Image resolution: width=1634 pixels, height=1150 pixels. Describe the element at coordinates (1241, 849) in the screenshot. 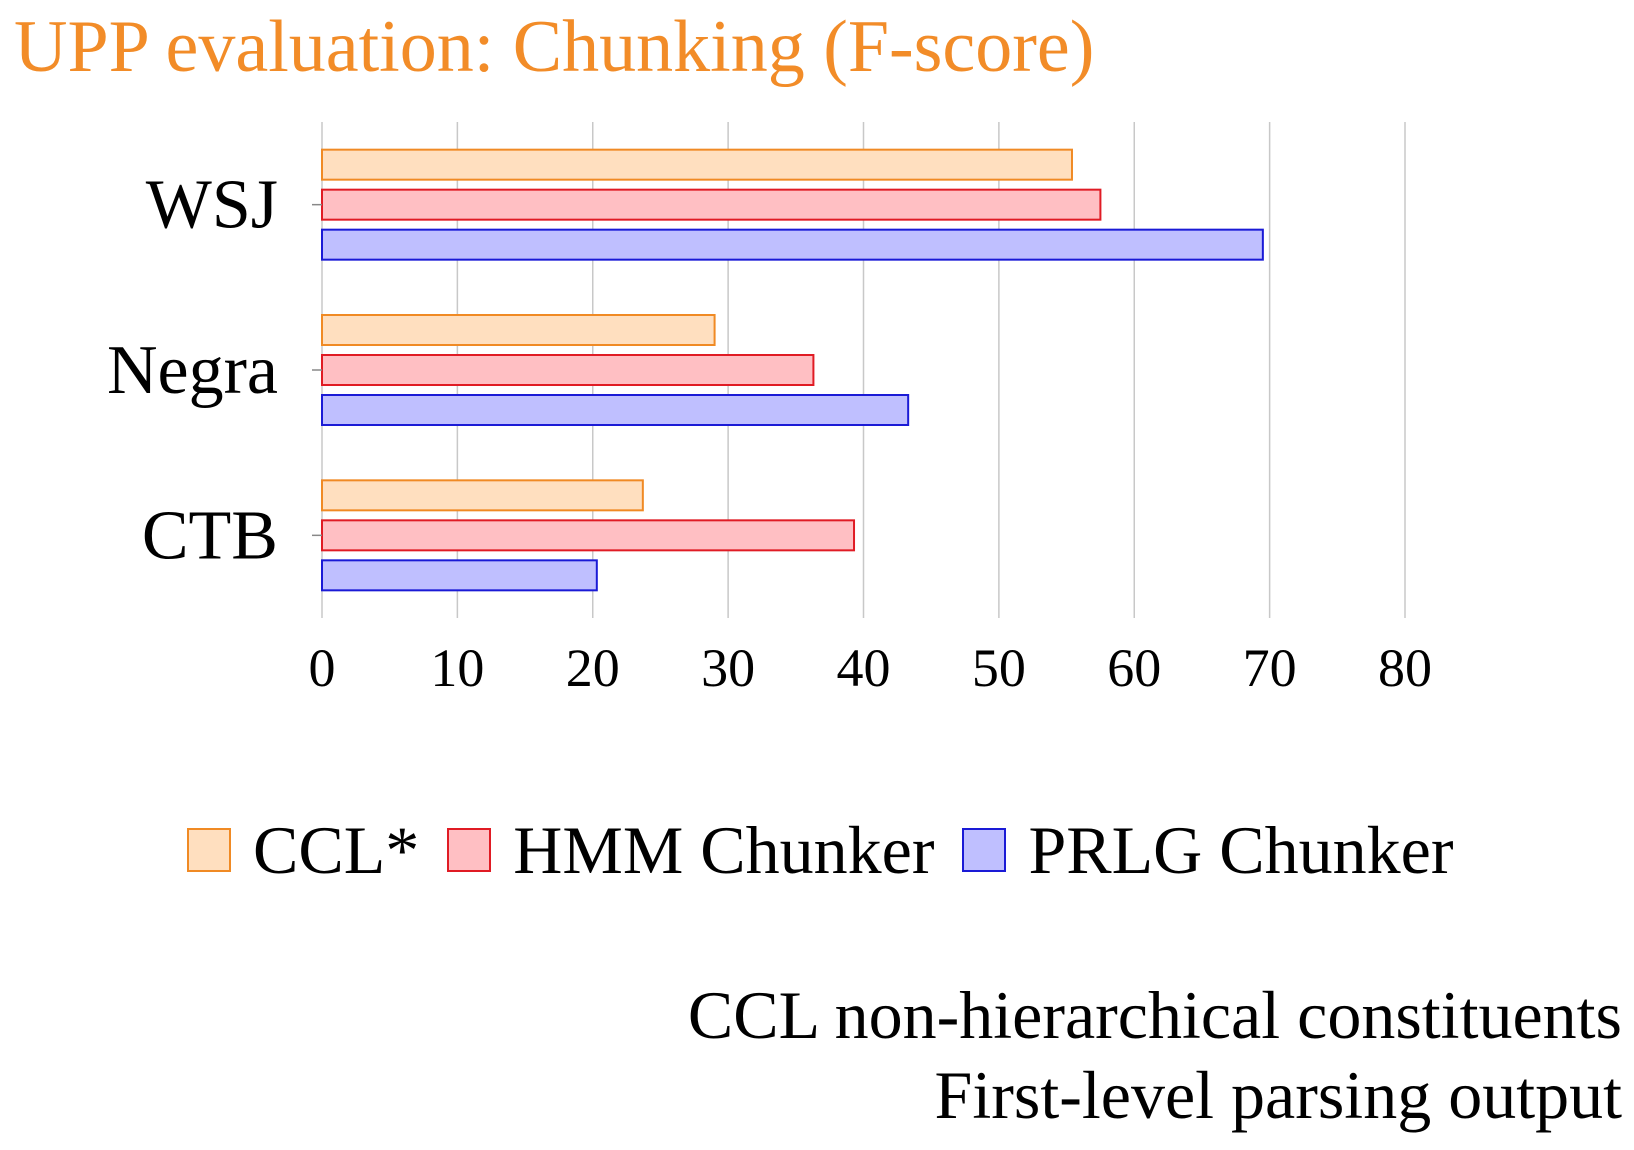

I see `legend-label-2: PRLG Chunker` at that location.